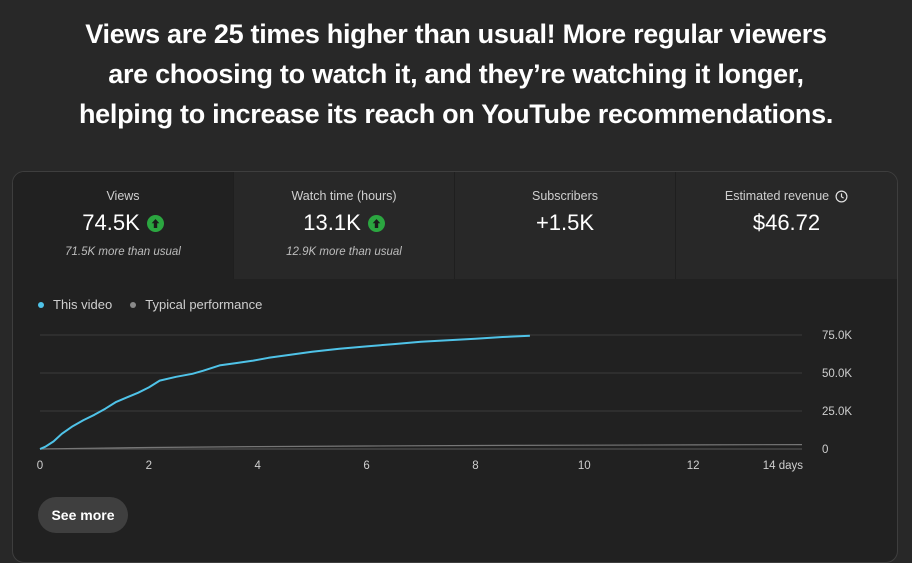  What do you see at coordinates (837, 336) in the screenshot?
I see `y-tick-label: 75.0K` at bounding box center [837, 336].